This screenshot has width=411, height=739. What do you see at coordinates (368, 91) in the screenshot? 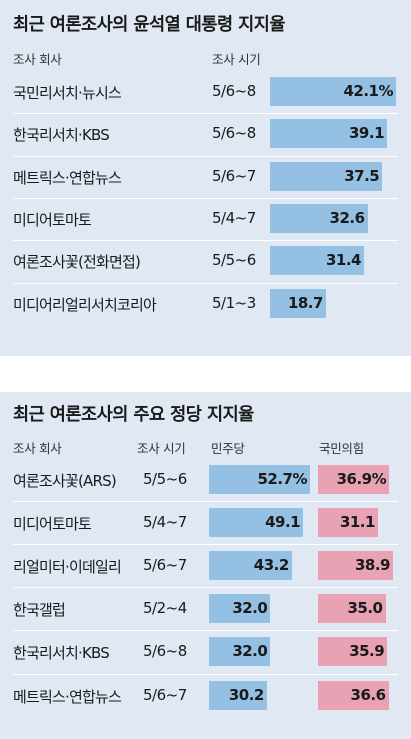
I see `data-label: 42.1%` at bounding box center [368, 91].